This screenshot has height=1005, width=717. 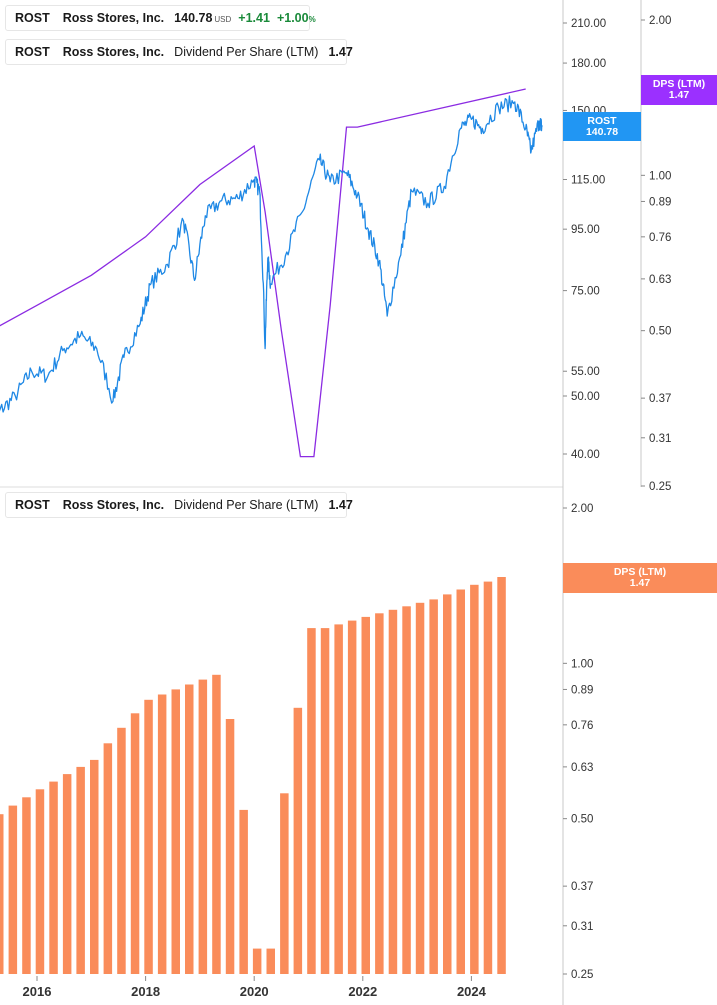 What do you see at coordinates (113, 505) in the screenshot?
I see `legend-dps-bottom-company: Ross Stores, Inc.` at bounding box center [113, 505].